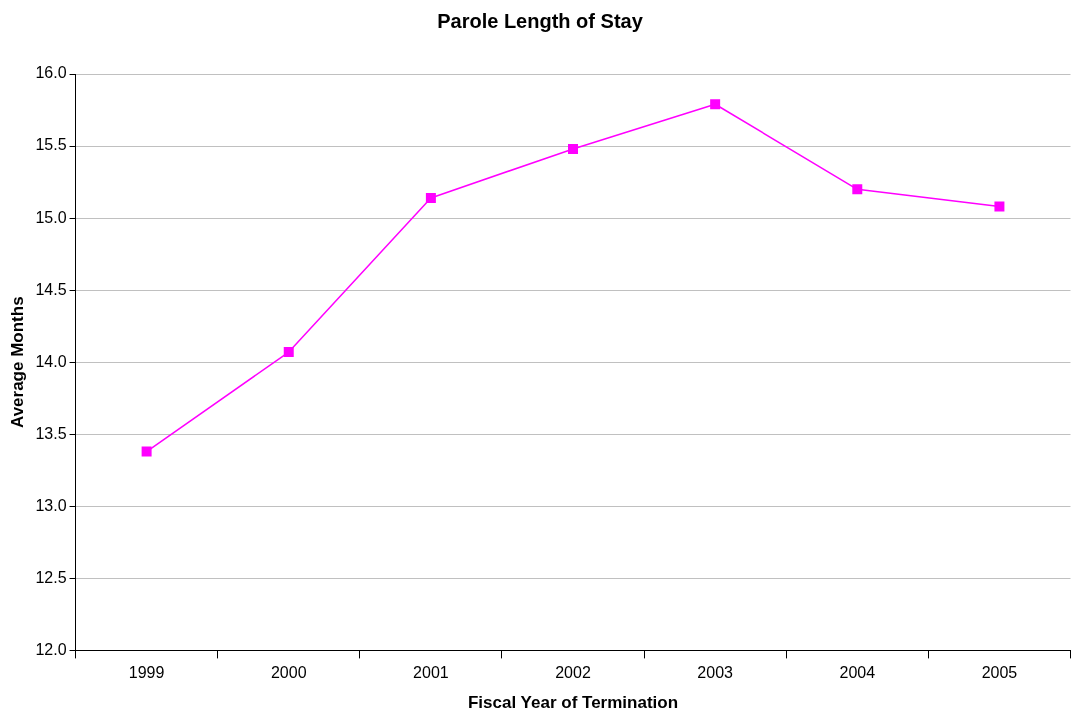  What do you see at coordinates (51, 433) in the screenshot?
I see `y-tick-label: 13.5` at bounding box center [51, 433].